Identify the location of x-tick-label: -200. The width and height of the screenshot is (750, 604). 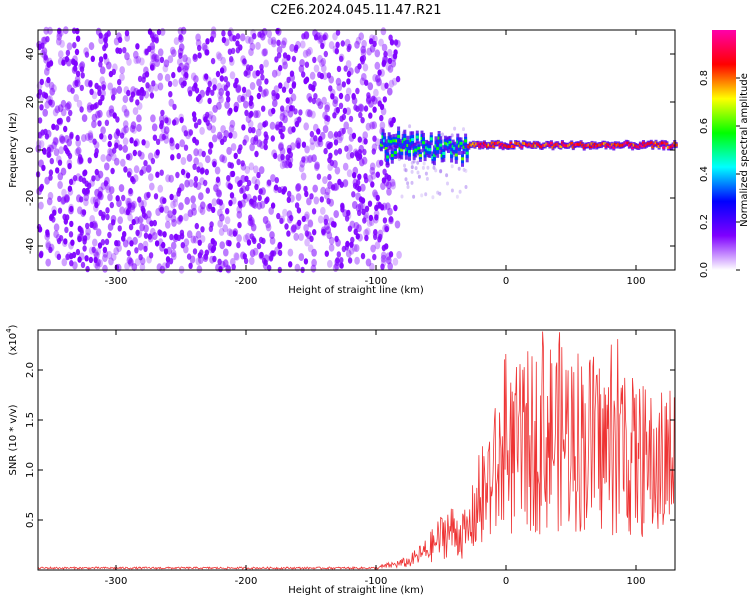
(246, 281).